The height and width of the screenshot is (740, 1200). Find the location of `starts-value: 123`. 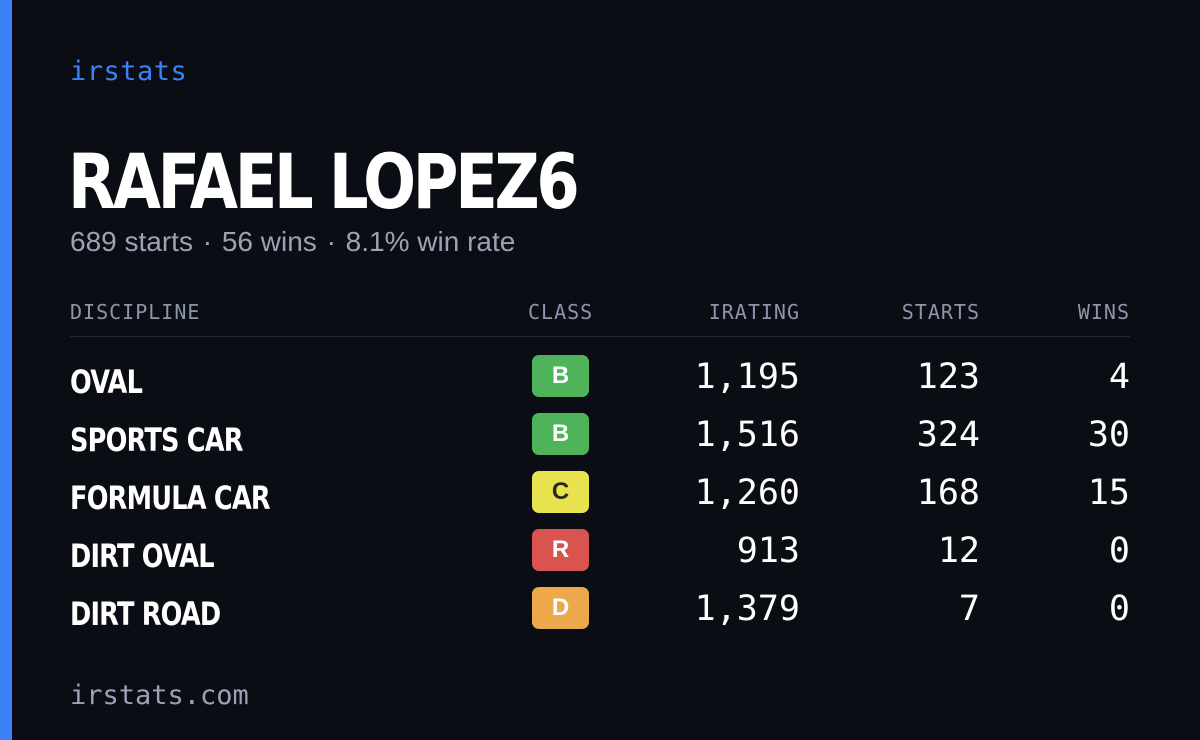

starts-value: 123 is located at coordinates (948, 377).